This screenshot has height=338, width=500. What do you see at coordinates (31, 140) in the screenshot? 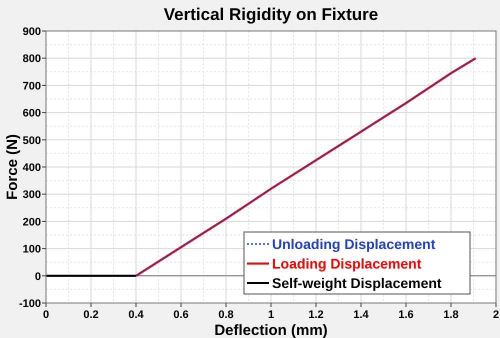
I see `y-tick-label: 500` at bounding box center [31, 140].